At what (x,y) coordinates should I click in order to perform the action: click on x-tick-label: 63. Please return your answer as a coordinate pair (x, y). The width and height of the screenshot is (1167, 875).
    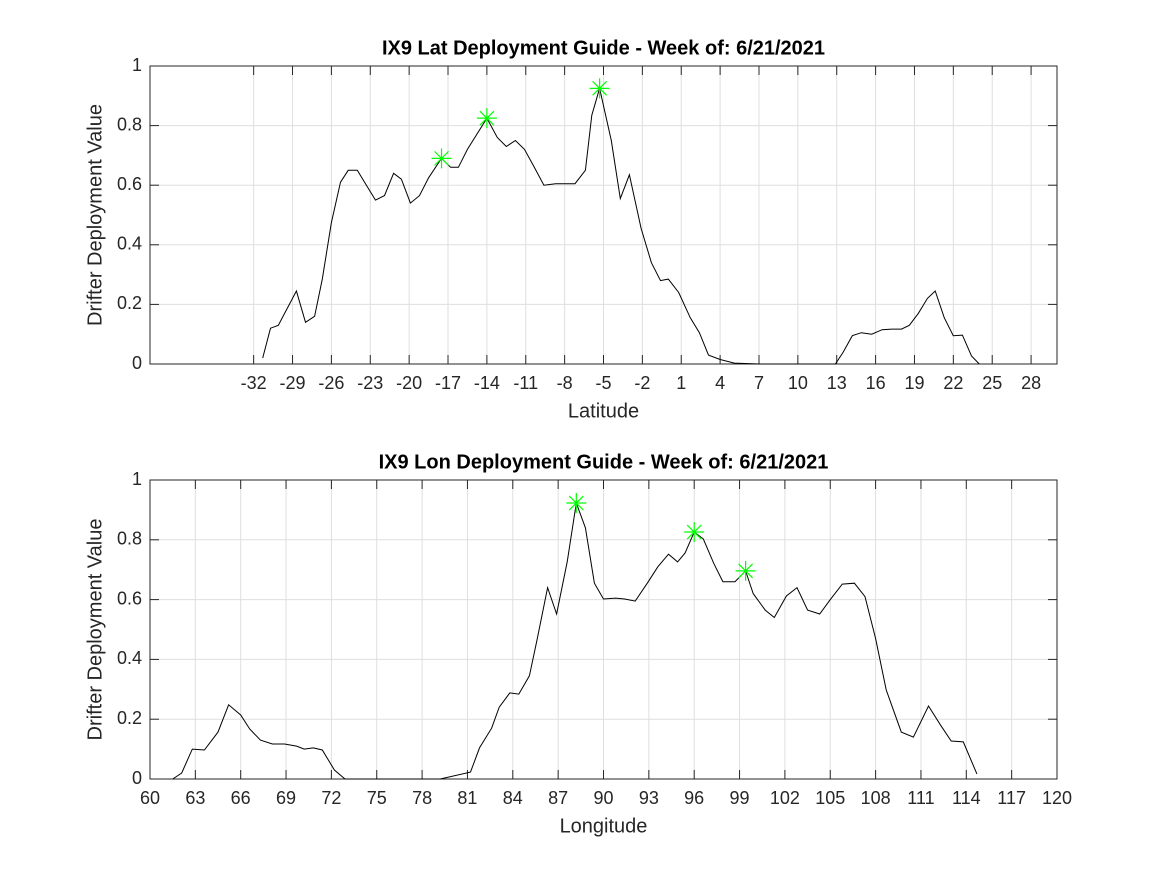
    Looking at the image, I should click on (195, 798).